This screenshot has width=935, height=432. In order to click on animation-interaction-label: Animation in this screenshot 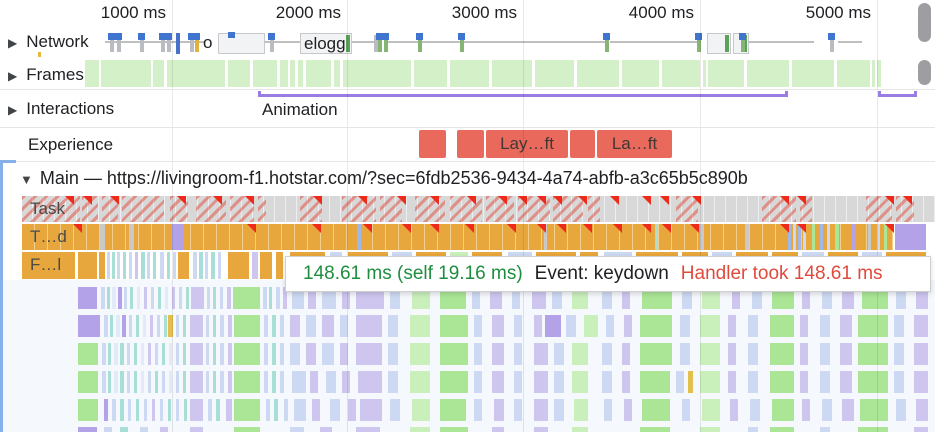, I will do `click(300, 109)`.